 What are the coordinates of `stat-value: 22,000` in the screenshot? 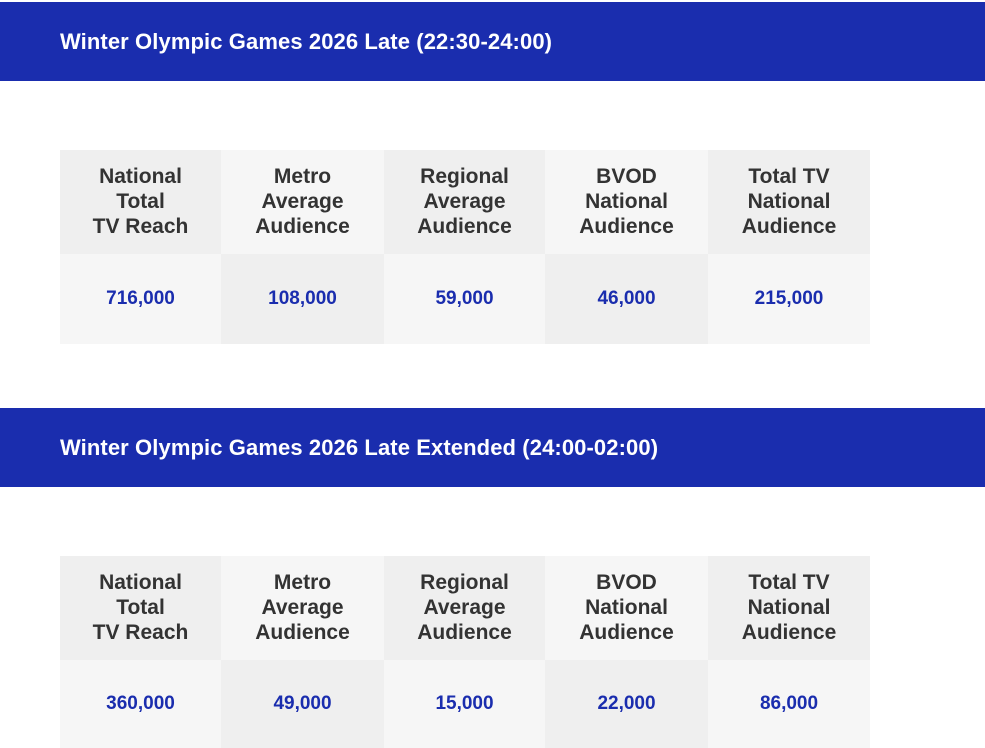 It's located at (626, 704).